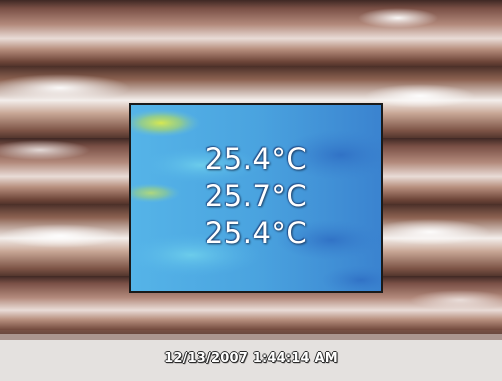  What do you see at coordinates (256, 233) in the screenshot?
I see `temperature-reading-3: 25.4°C` at bounding box center [256, 233].